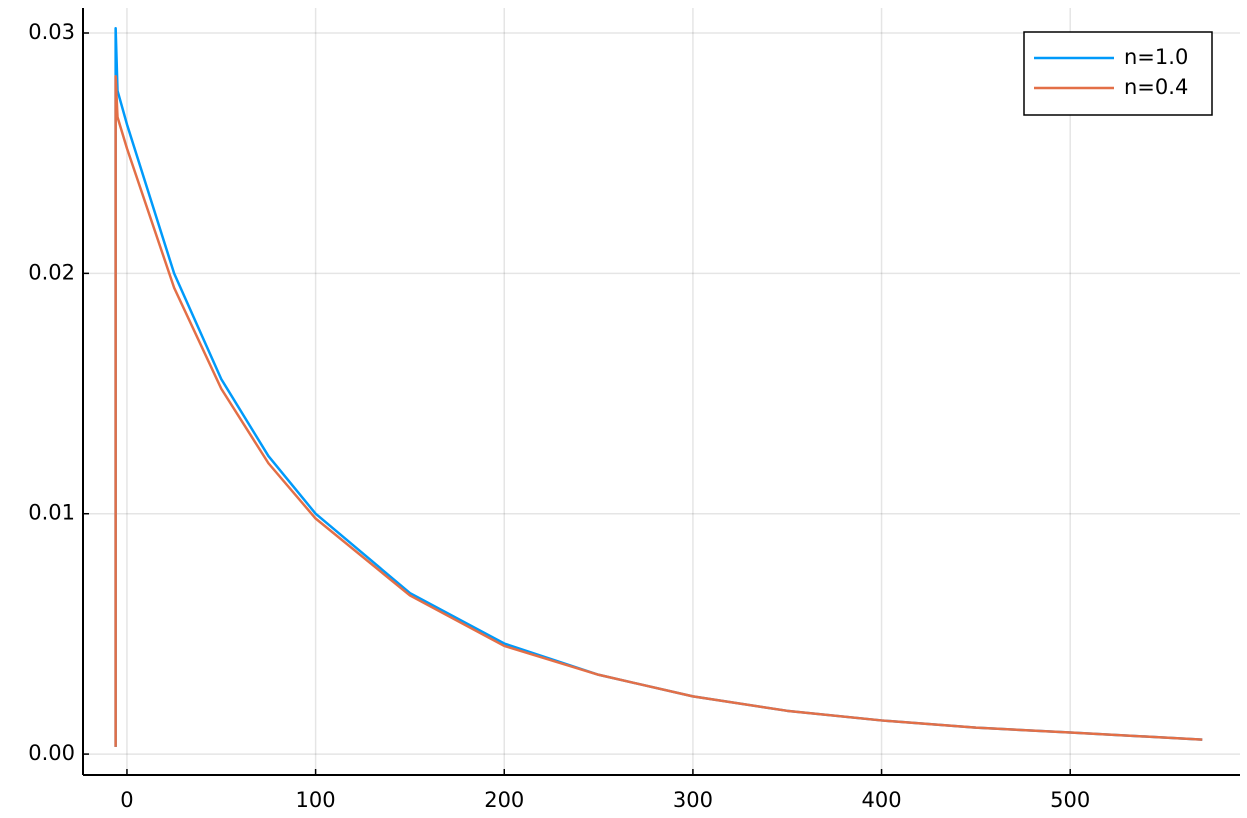  Describe the element at coordinates (1118, 73) in the screenshot. I see `legend-box` at that location.